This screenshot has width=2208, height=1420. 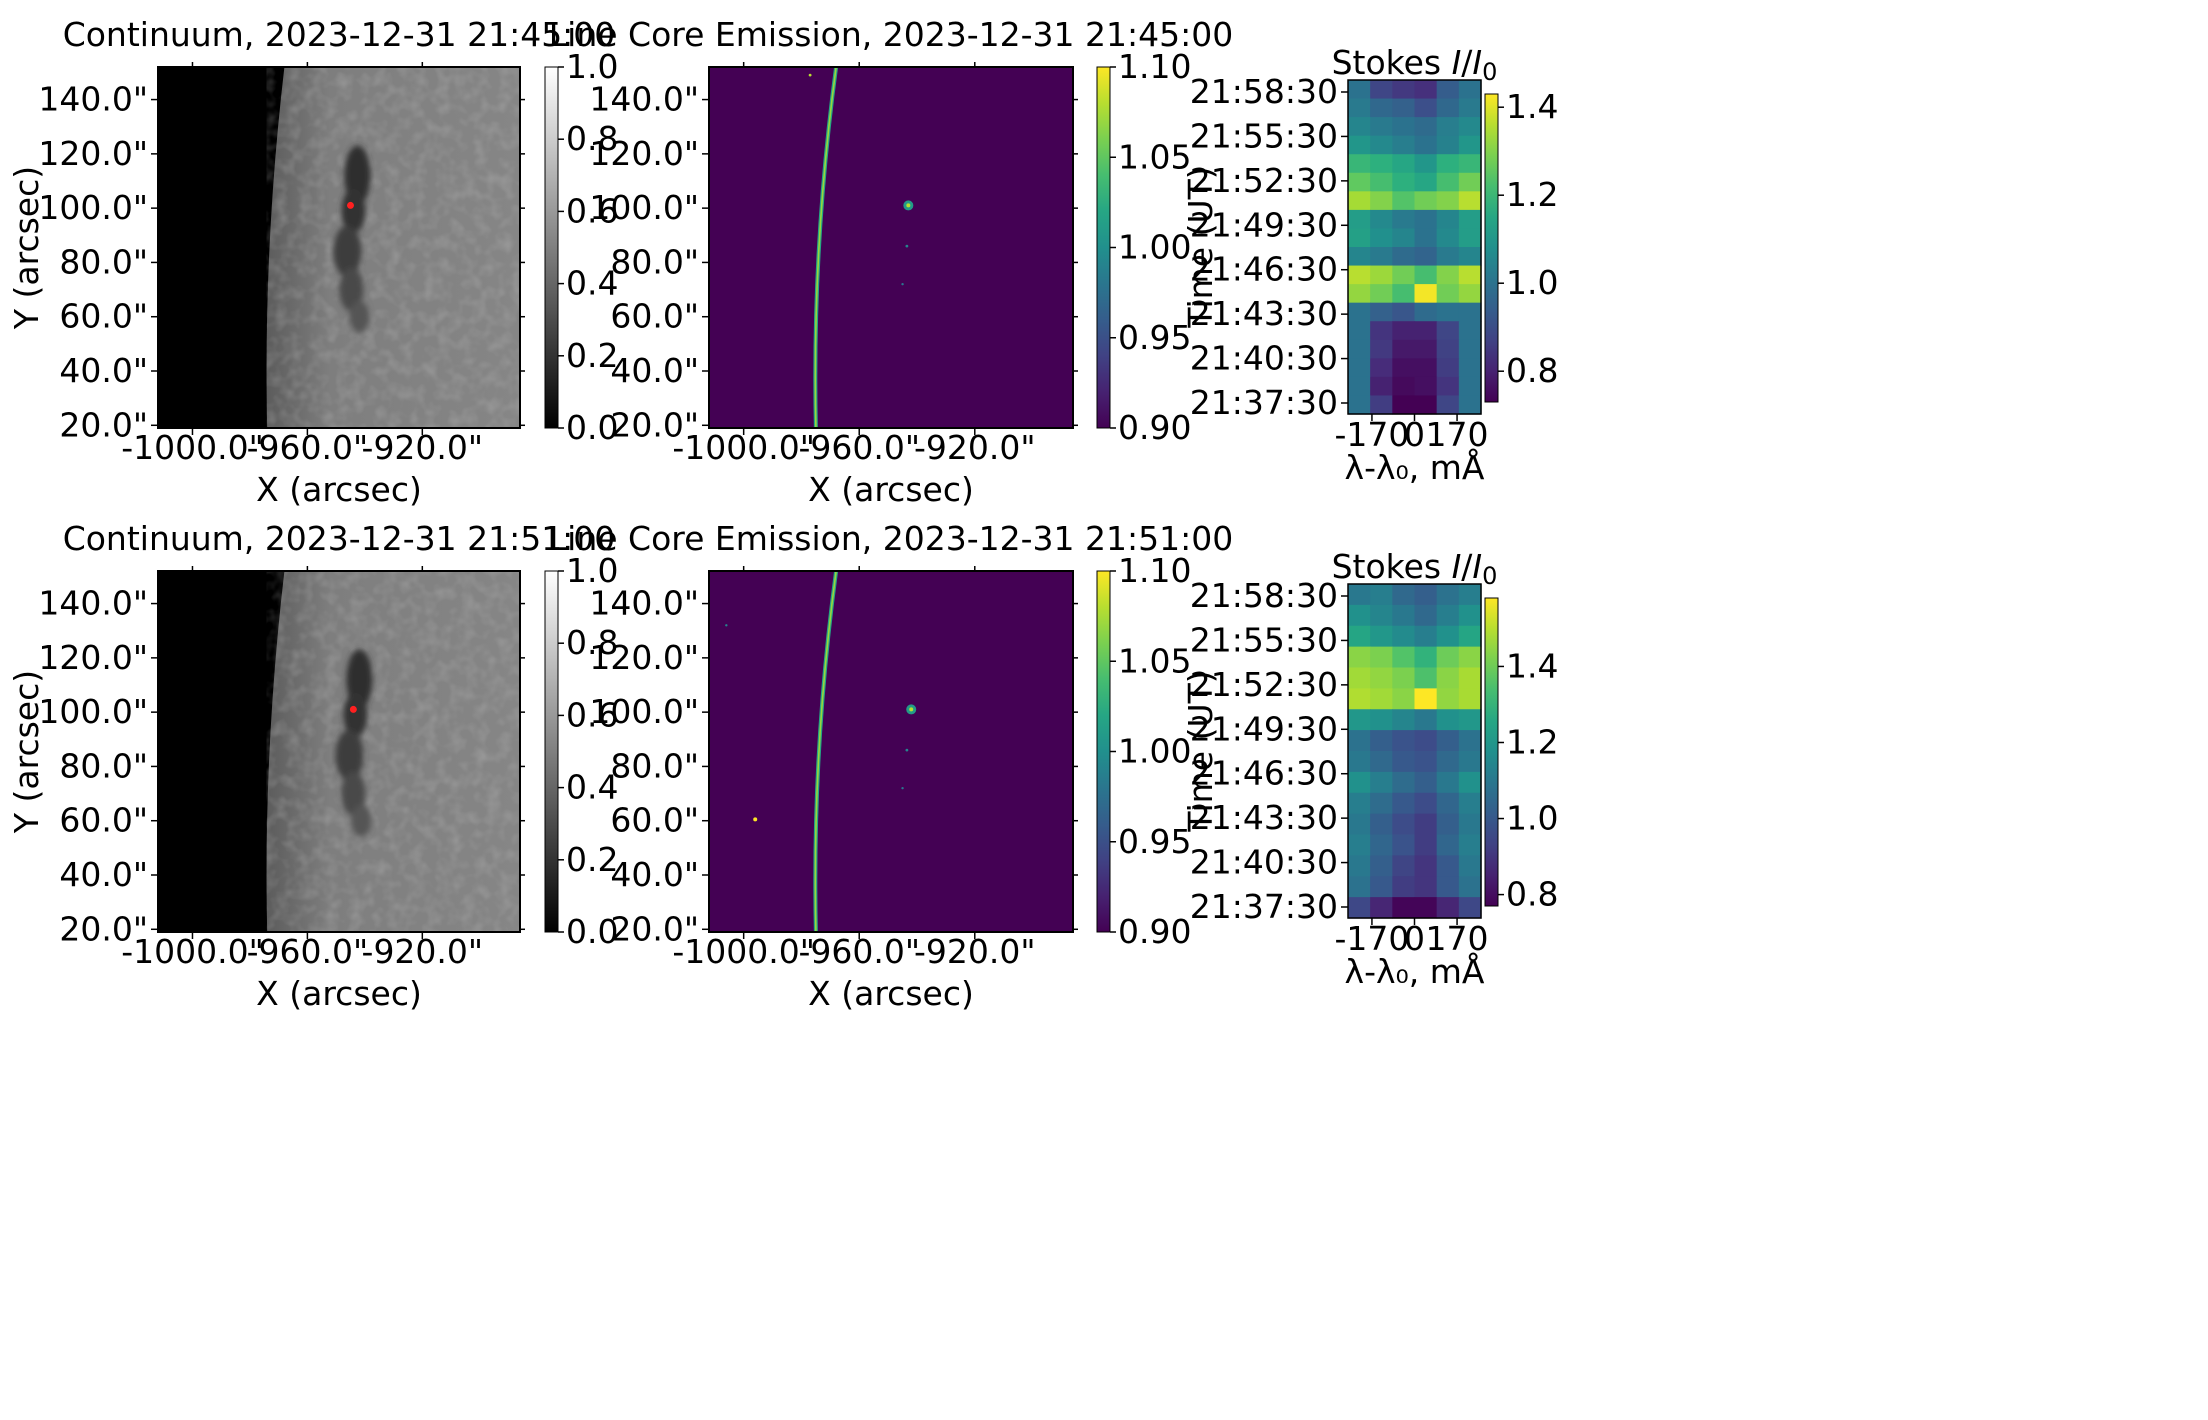 What do you see at coordinates (592, 138) in the screenshot?
I see `colorbar-tick-label: 0.8` at bounding box center [592, 138].